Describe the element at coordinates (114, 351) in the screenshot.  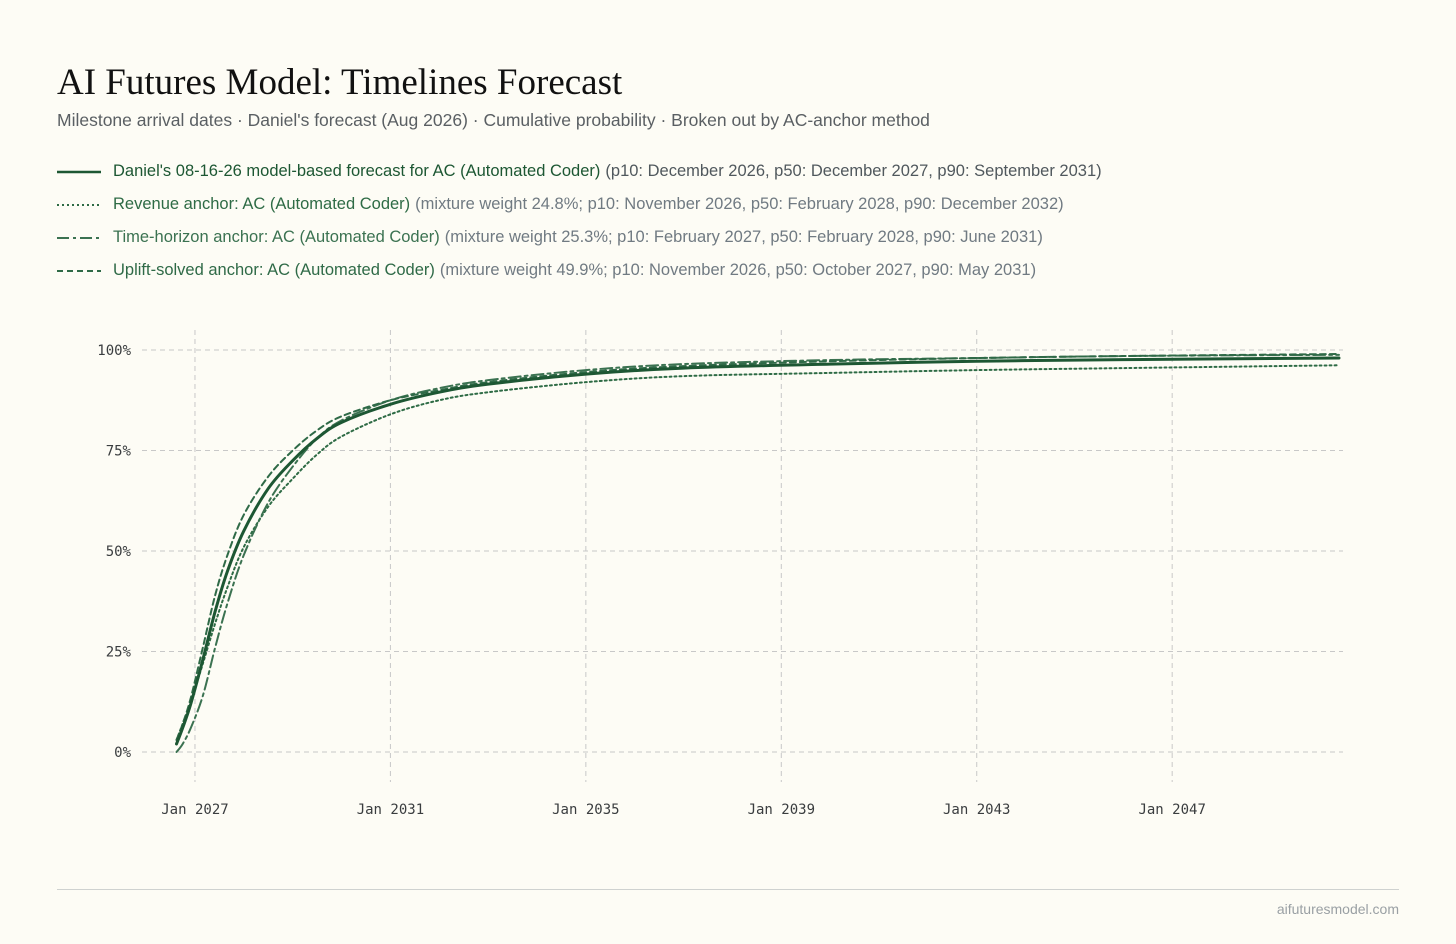
I see `y-tick-label: 100%` at that location.